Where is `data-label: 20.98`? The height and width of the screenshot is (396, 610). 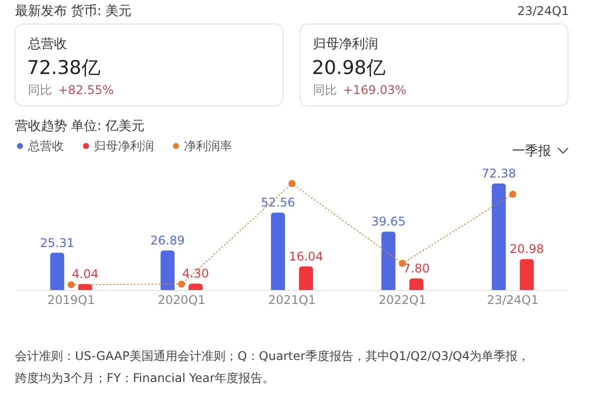
data-label: 20.98 is located at coordinates (527, 249).